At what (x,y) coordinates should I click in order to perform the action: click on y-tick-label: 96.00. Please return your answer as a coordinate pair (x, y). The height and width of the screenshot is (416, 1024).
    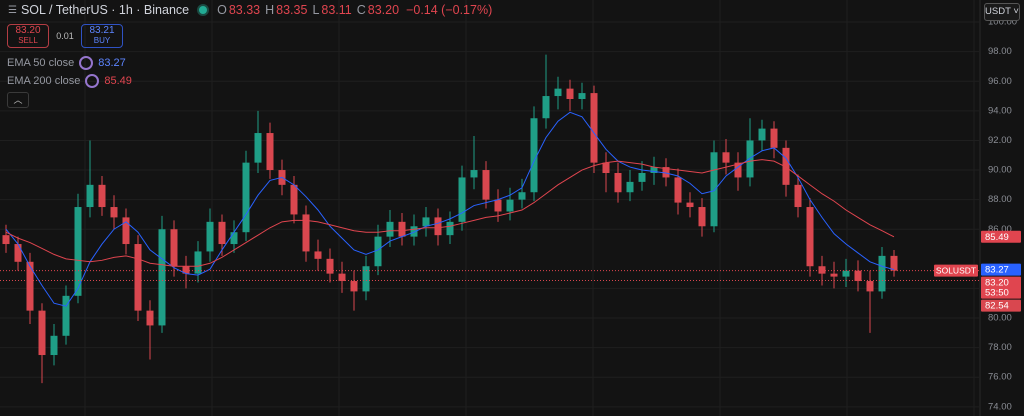
    Looking at the image, I should click on (1000, 81).